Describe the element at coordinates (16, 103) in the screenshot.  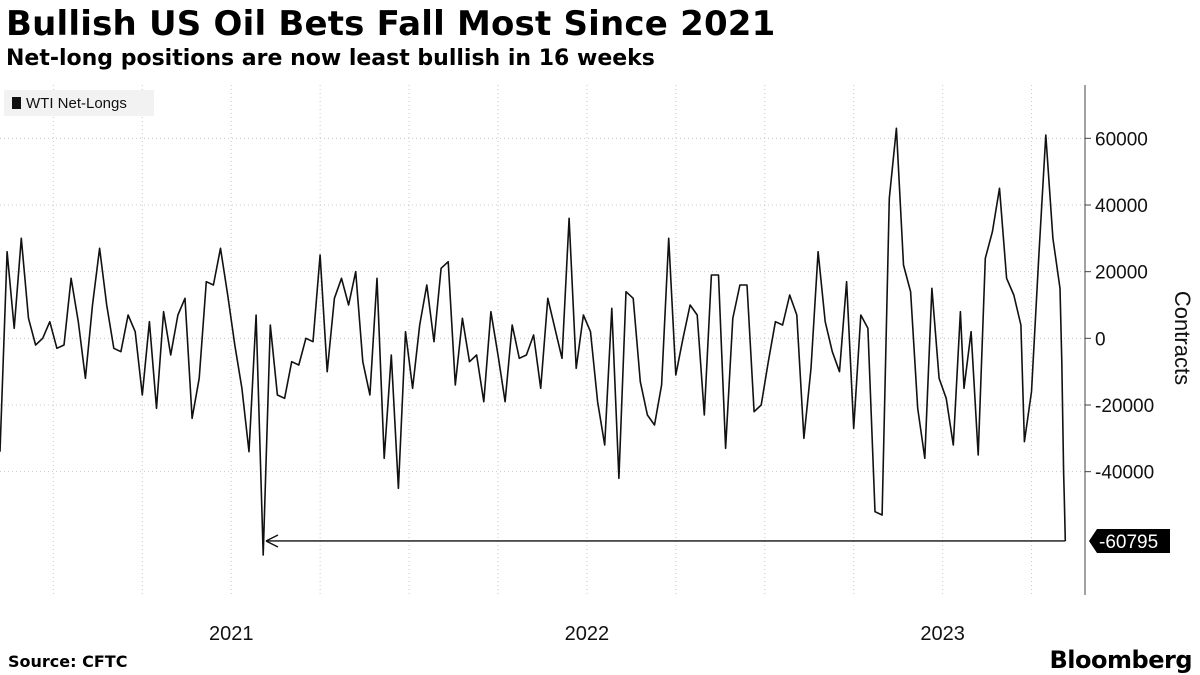
I see `legend-swatch` at that location.